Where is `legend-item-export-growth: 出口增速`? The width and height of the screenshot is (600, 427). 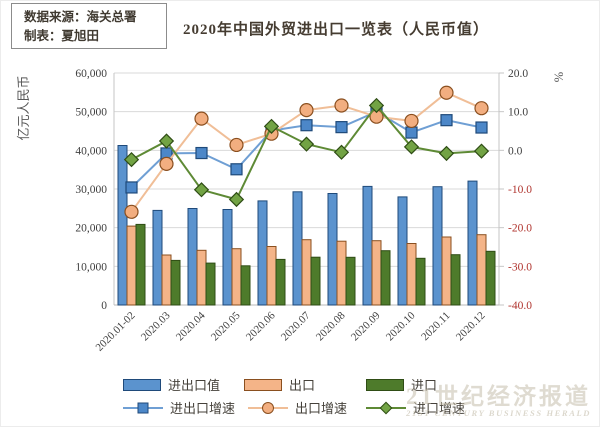
legend-item-export-growth: 出口增速 is located at coordinates (297, 407).